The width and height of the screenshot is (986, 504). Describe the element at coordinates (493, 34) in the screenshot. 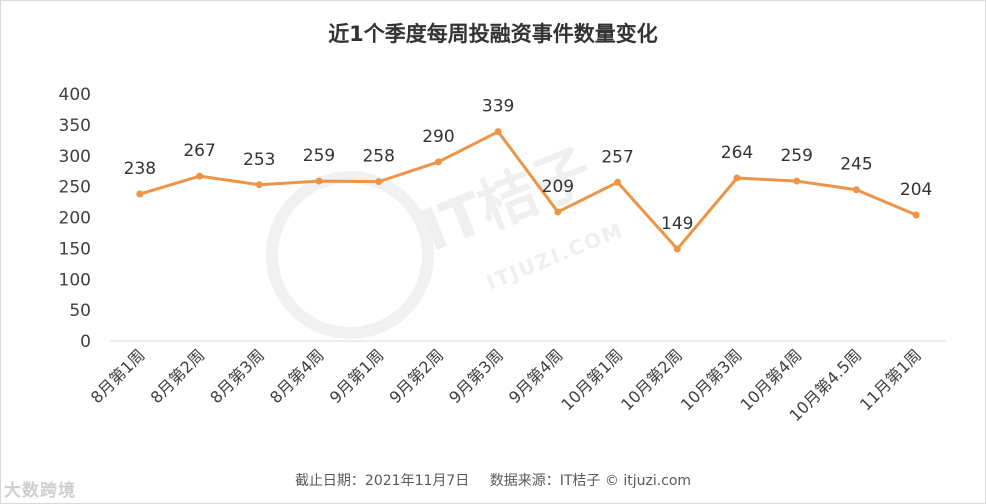

I see `chart-title: 近1个季度每周投融资事件数量变化` at that location.